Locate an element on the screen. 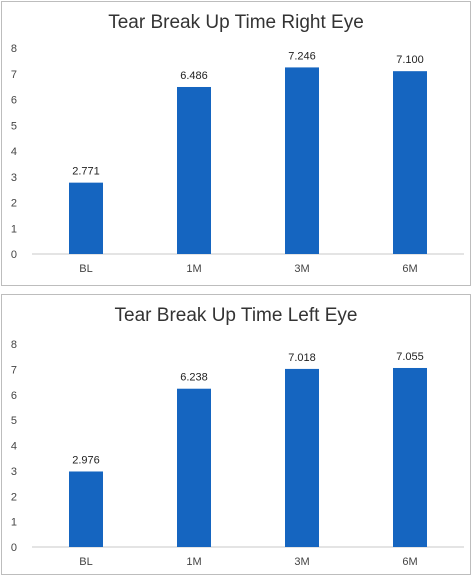  data-label: 2.976 is located at coordinates (86, 460).